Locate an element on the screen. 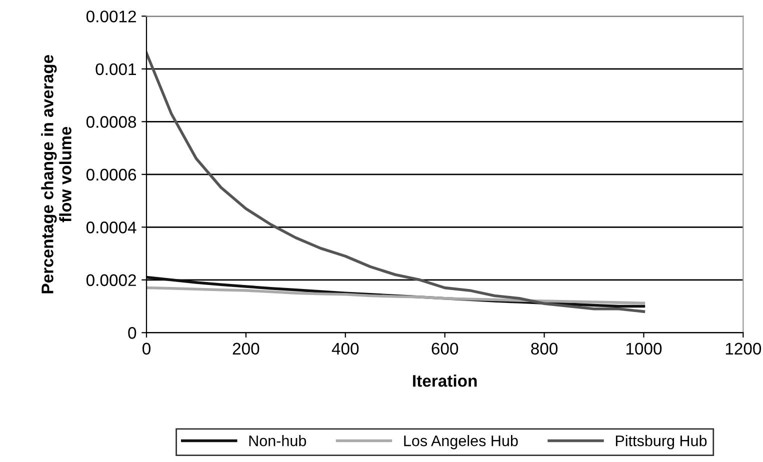  legend-label: Pittsburg Hub is located at coordinates (661, 442).